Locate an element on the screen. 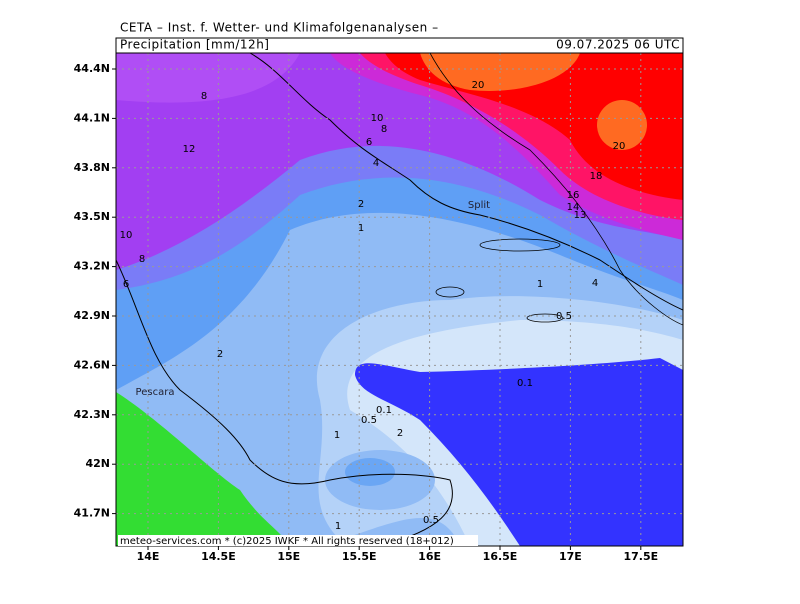 This screenshot has height=604, width=800. contour-label: 12 is located at coordinates (189, 149).